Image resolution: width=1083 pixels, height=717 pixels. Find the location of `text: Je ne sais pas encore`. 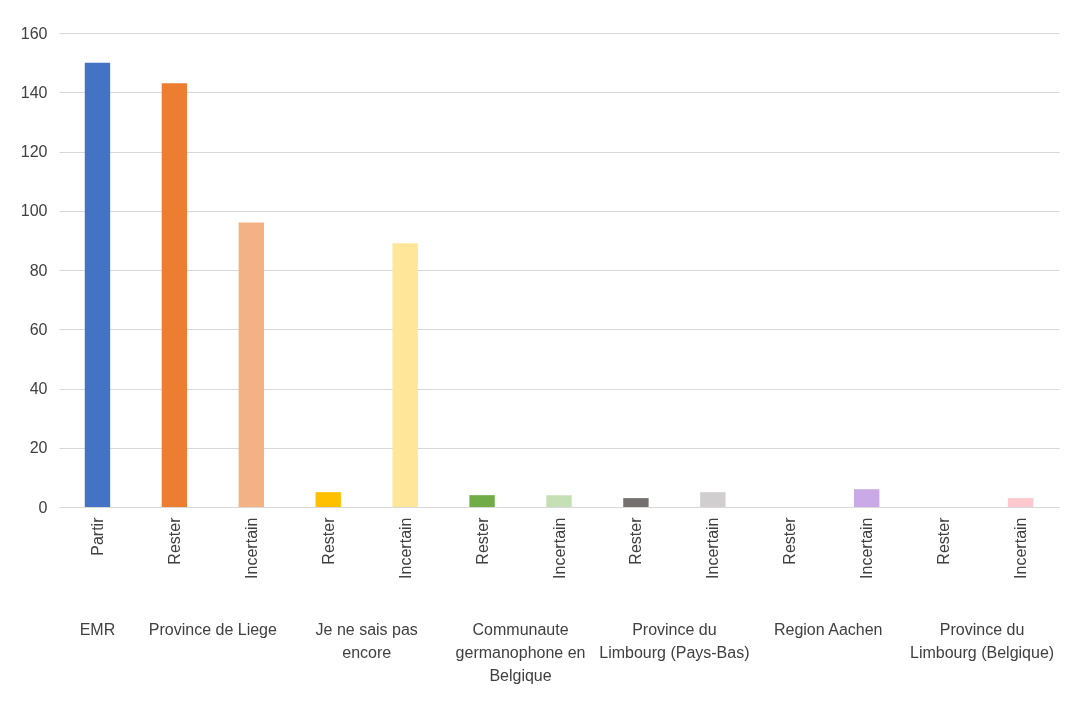

text: Je ne sais pas encore is located at coordinates (366, 641).